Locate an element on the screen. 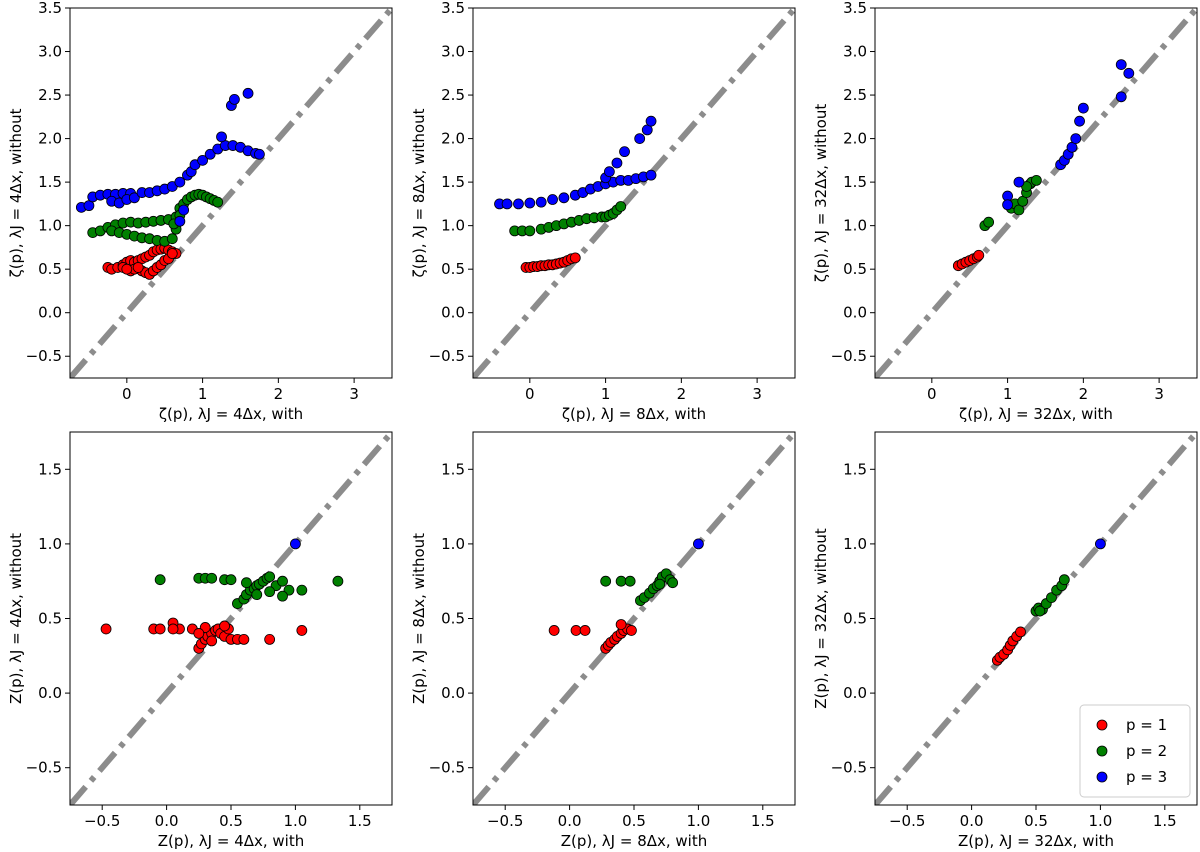 This screenshot has width=1200, height=852. x-tick-label: 0.5 is located at coordinates (634, 821).